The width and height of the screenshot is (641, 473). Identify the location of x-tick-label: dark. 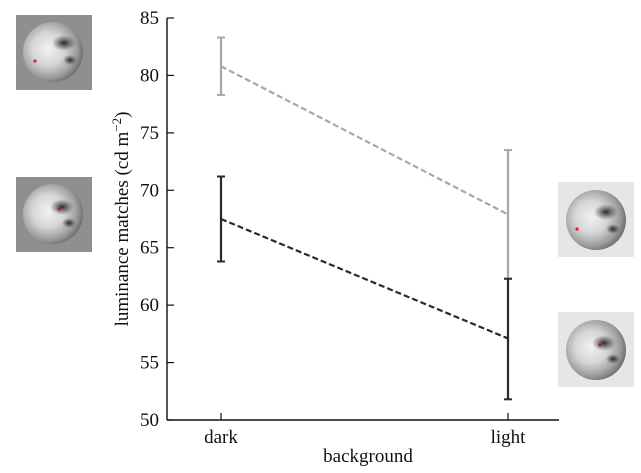
(221, 437).